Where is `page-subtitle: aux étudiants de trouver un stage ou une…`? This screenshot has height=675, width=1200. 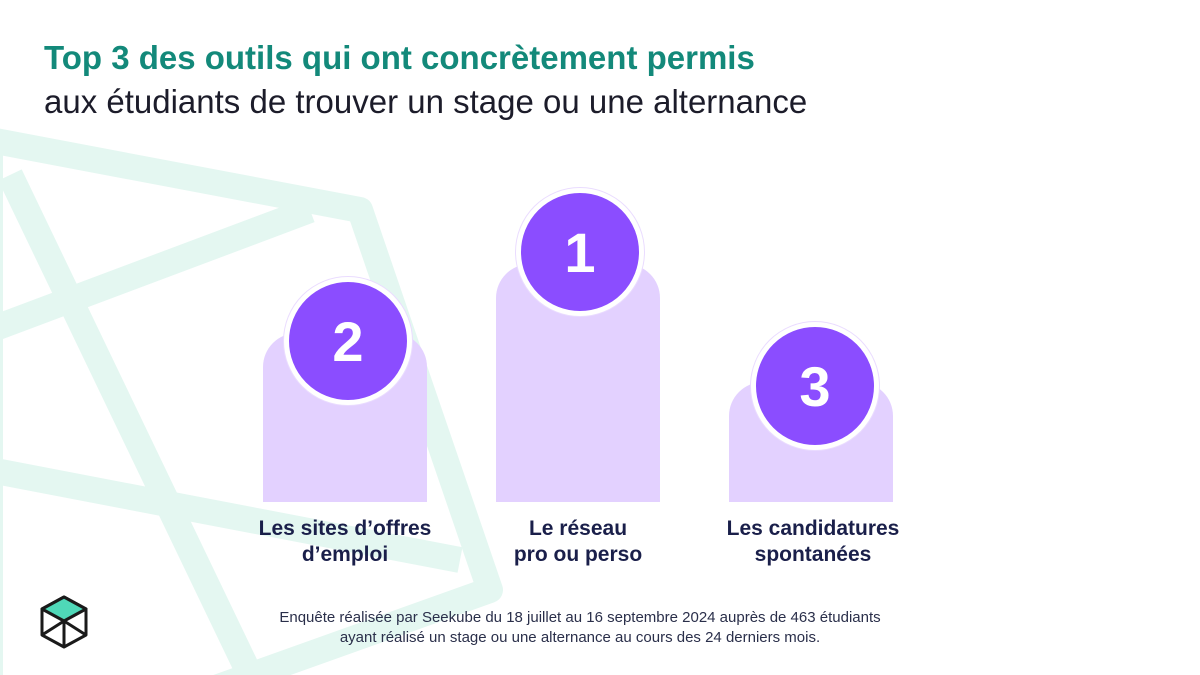 page-subtitle: aux étudiants de trouver un stage ou une… is located at coordinates (426, 101).